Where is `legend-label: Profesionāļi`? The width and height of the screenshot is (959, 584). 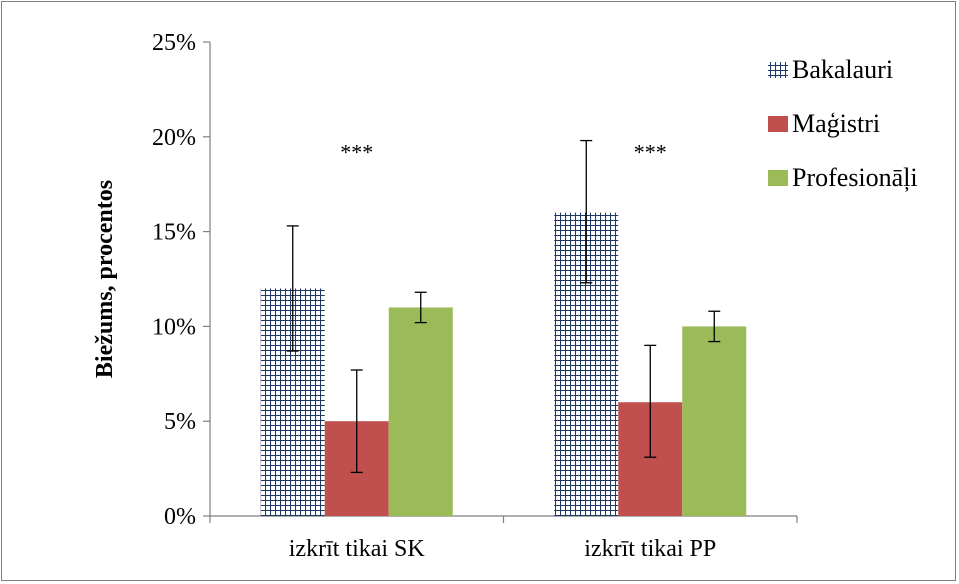
legend-label: Profesionāļi is located at coordinates (855, 177).